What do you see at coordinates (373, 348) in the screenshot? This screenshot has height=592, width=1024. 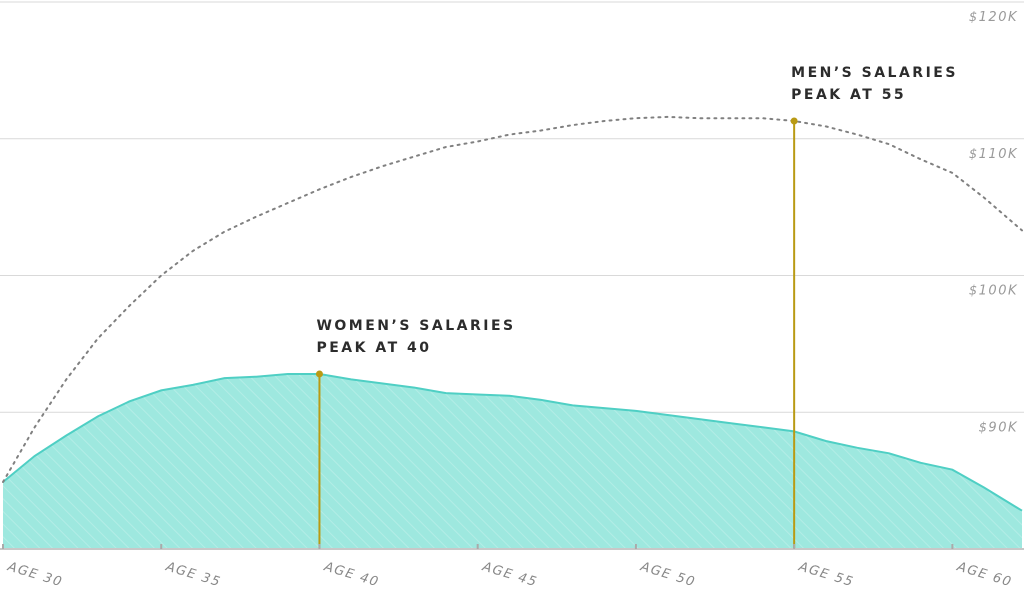 I see `peak-annotation-text: PEAK AT 40` at bounding box center [373, 348].